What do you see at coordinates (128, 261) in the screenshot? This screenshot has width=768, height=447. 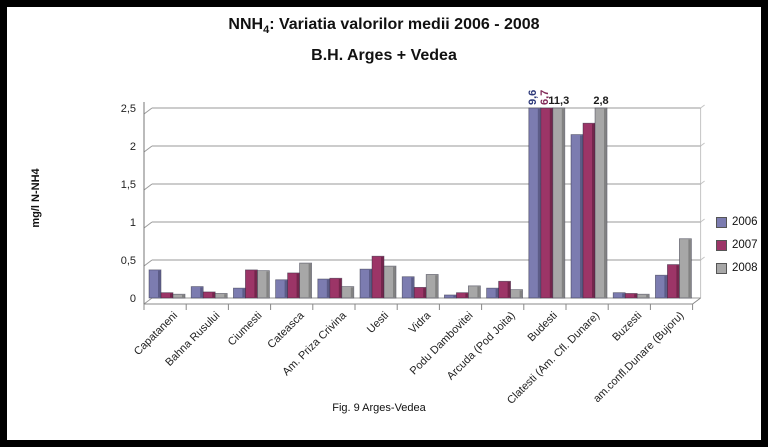 I see `y-tick-label: 0,5` at bounding box center [128, 261].